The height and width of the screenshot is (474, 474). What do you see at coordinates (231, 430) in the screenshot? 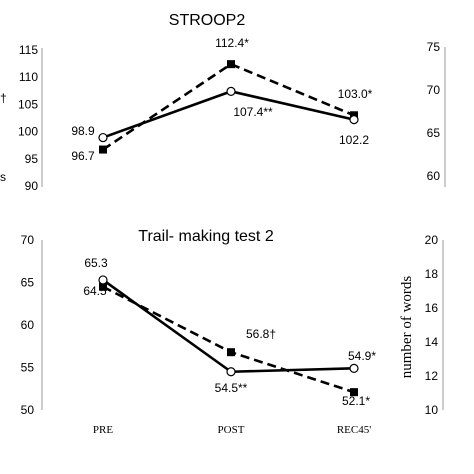
I see `x-category-label: POST` at bounding box center [231, 430].